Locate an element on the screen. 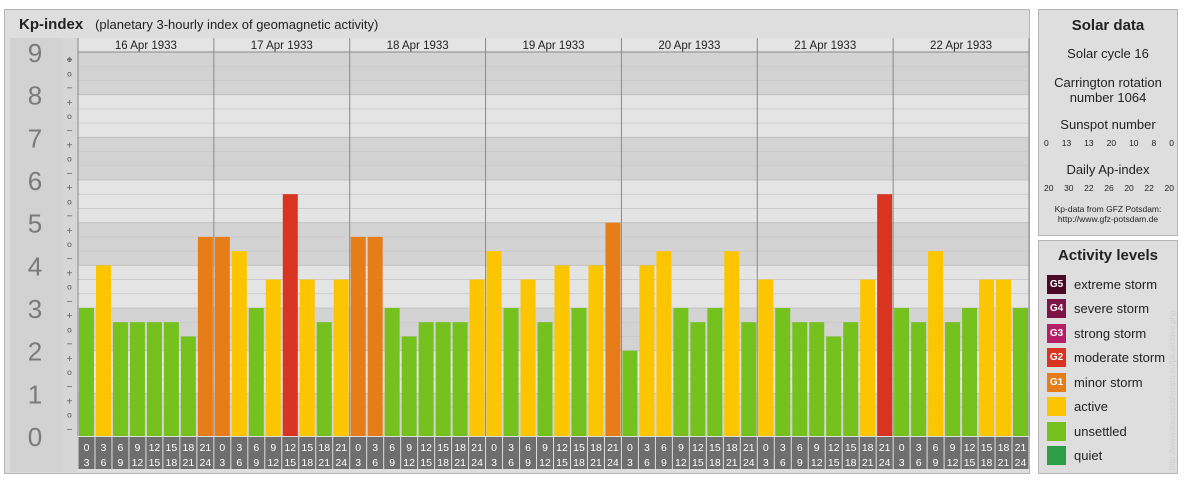  y-tick-label: 6 is located at coordinates (35, 181).